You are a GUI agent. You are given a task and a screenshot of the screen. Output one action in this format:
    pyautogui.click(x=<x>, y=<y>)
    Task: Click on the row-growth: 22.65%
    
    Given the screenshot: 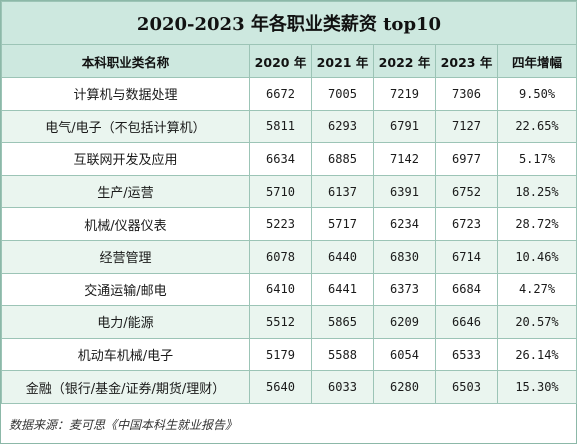 What is the action you would take?
    pyautogui.click(x=537, y=126)
    